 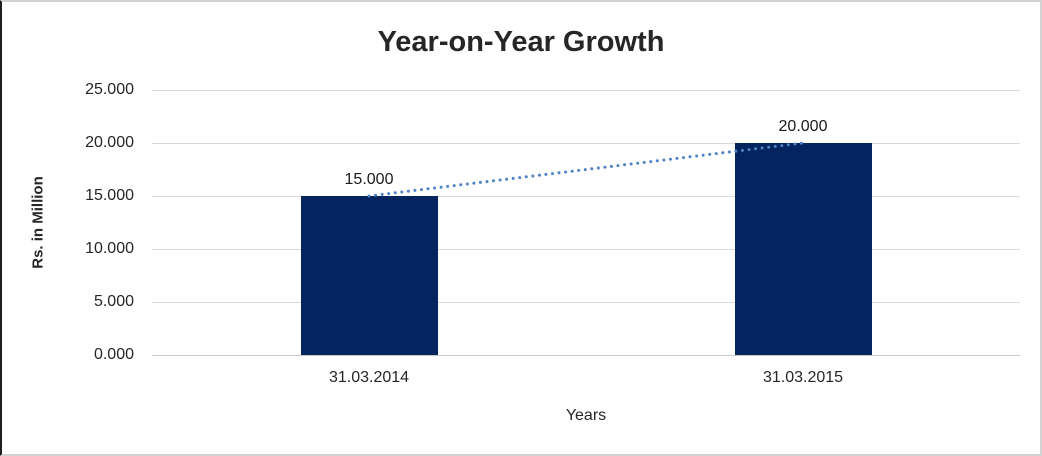 I want to click on y-tick-label: 15.000, so click(x=109, y=195).